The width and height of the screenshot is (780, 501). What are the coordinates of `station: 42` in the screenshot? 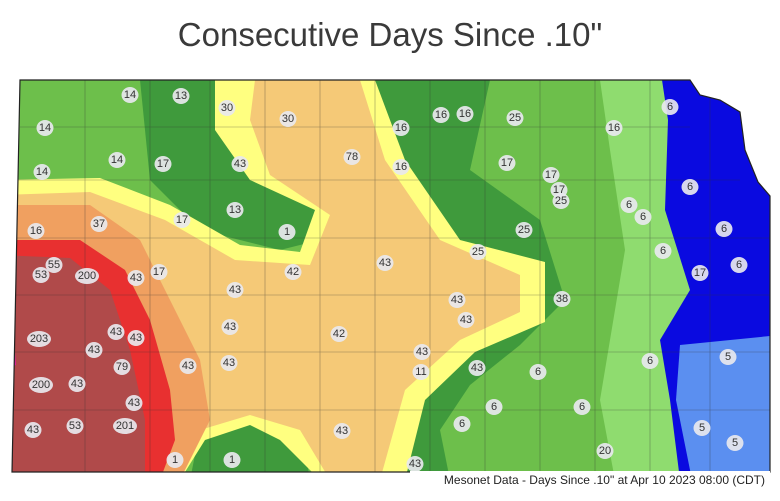 It's located at (339, 334).